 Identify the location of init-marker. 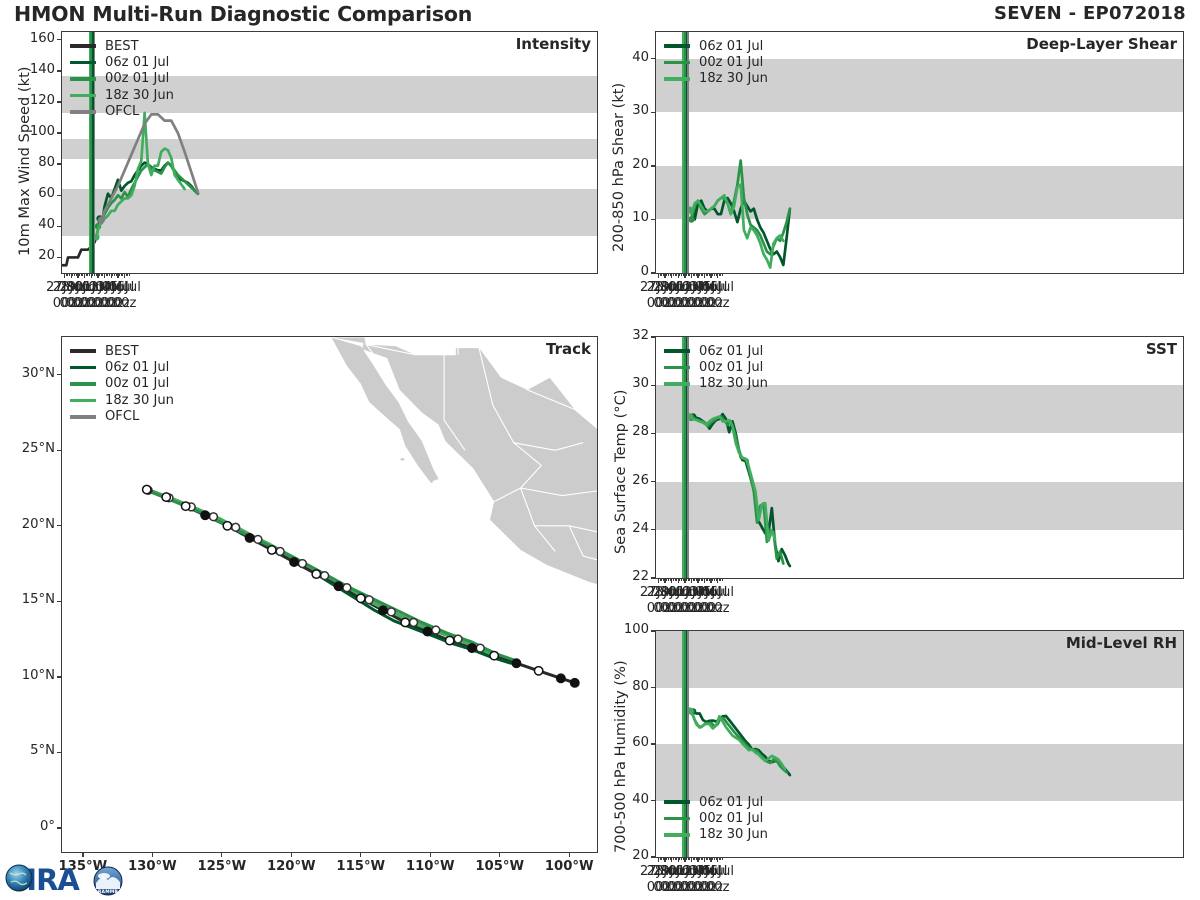
(101, 220).